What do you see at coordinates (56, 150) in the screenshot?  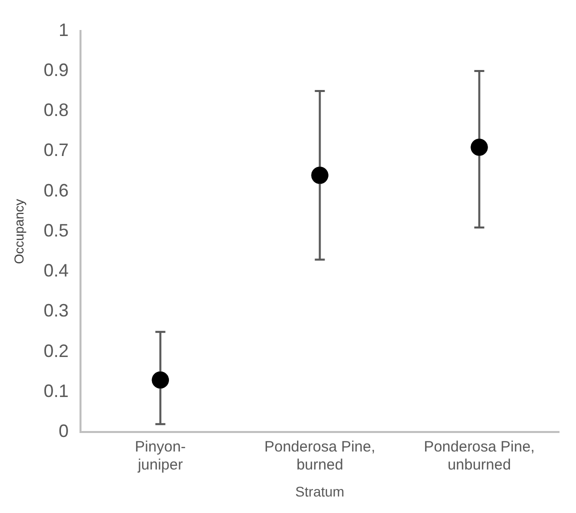 I see `y-tick-label: 0.7` at bounding box center [56, 150].